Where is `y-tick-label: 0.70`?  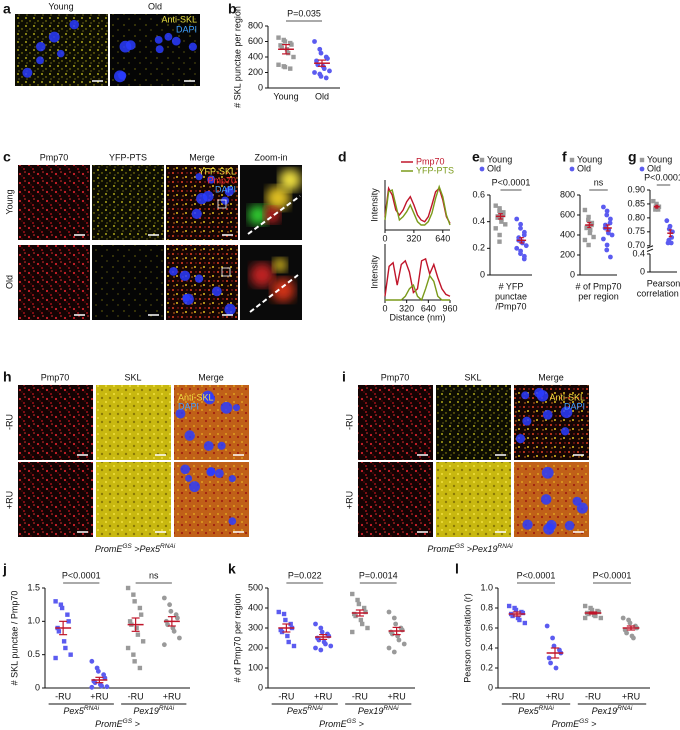 y-tick-label: 0.70 is located at coordinates (636, 245).